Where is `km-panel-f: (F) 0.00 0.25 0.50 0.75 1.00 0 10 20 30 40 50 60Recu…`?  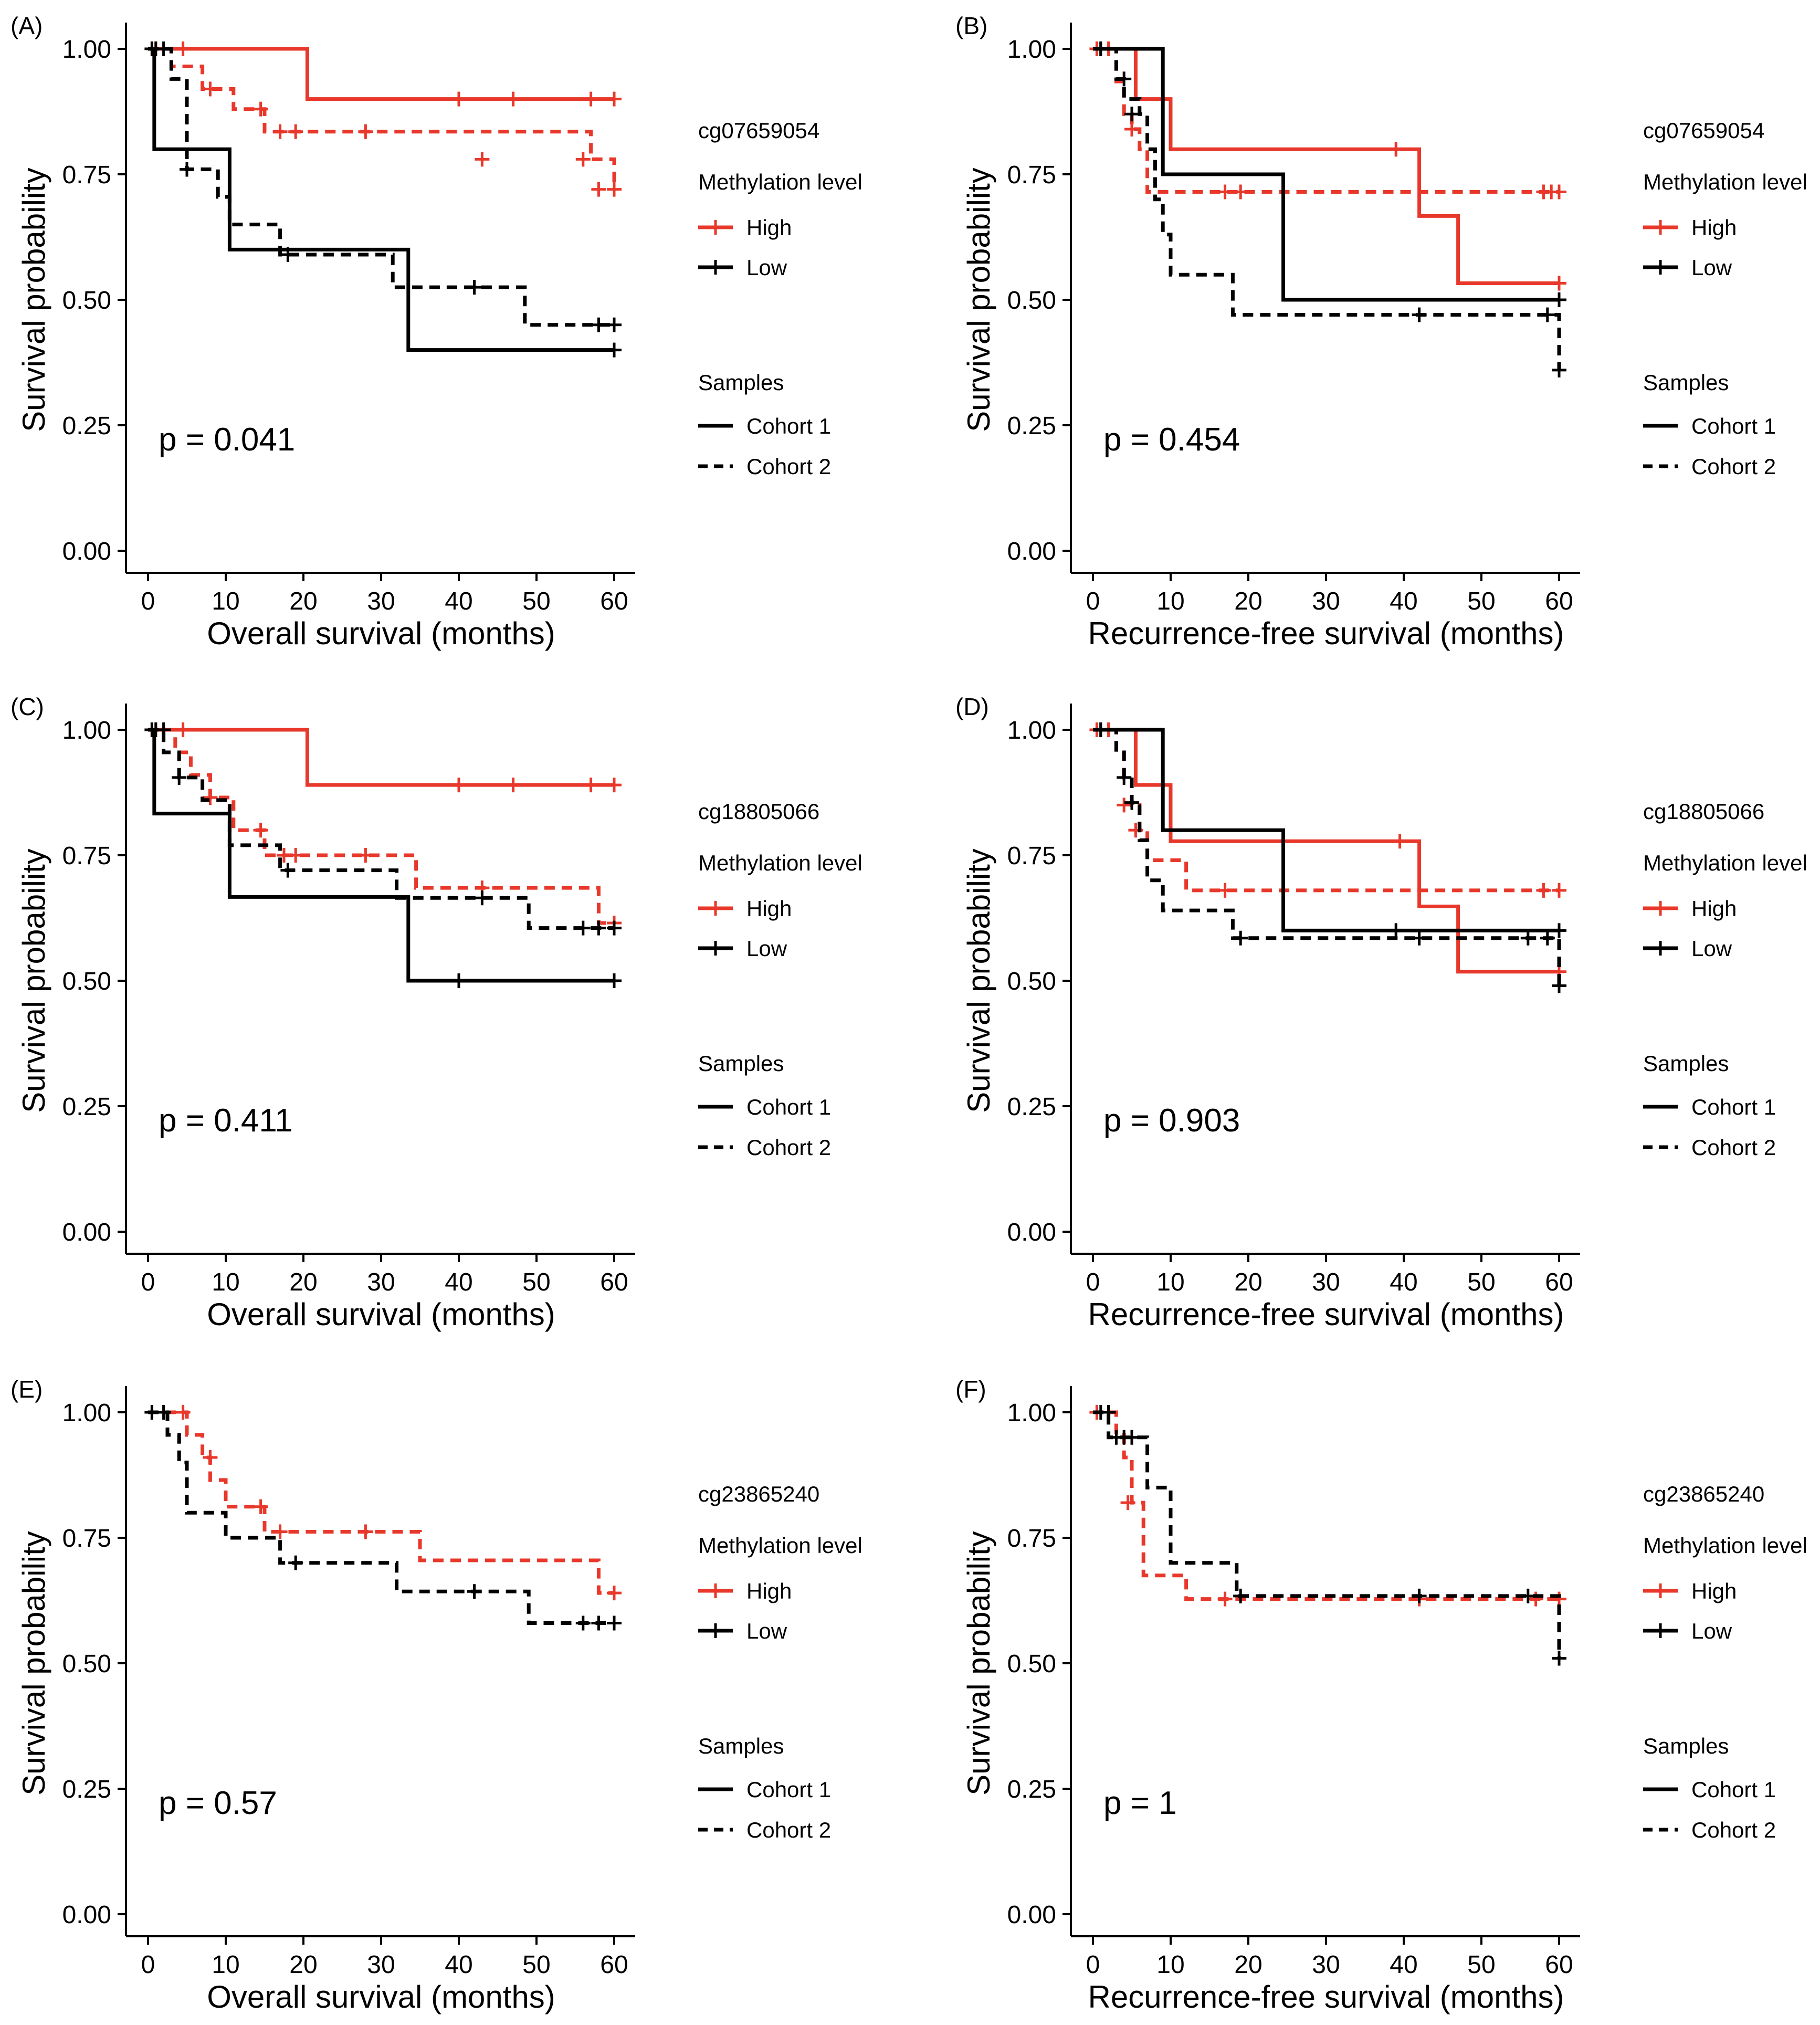
km-panel-f: (F) 0.00 0.25 0.50 0.75 1.00 0 10 20 30 40 50 60Recu… is located at coordinates (1381, 1695).